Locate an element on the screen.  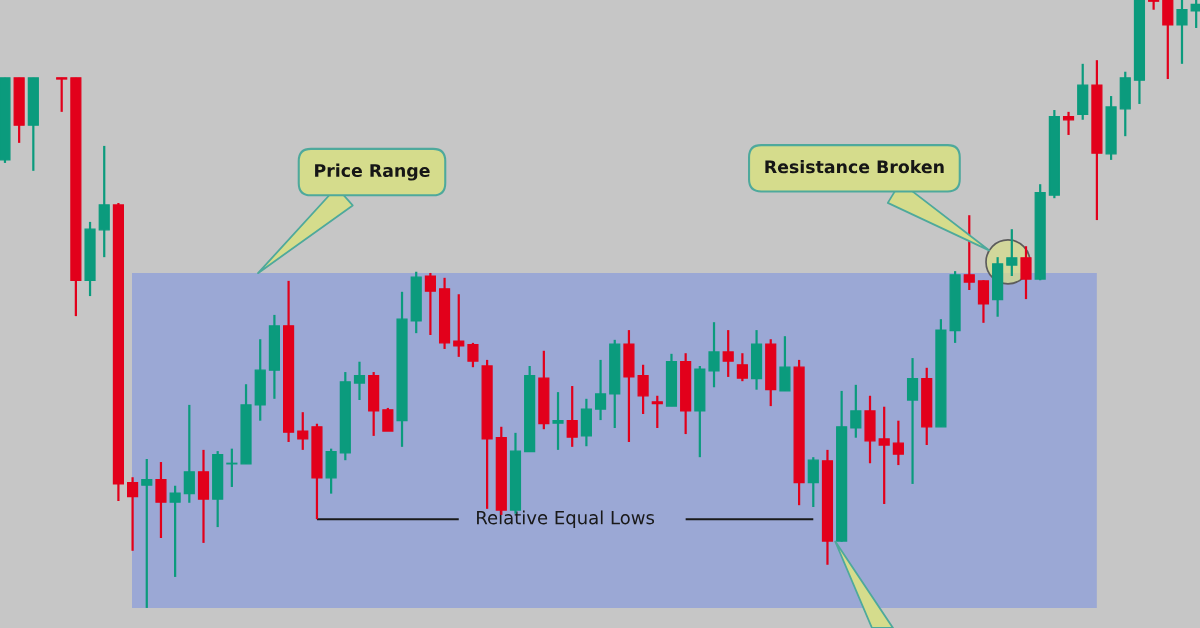
series-label: Relative Equal Lows is located at coordinates (566, 519).